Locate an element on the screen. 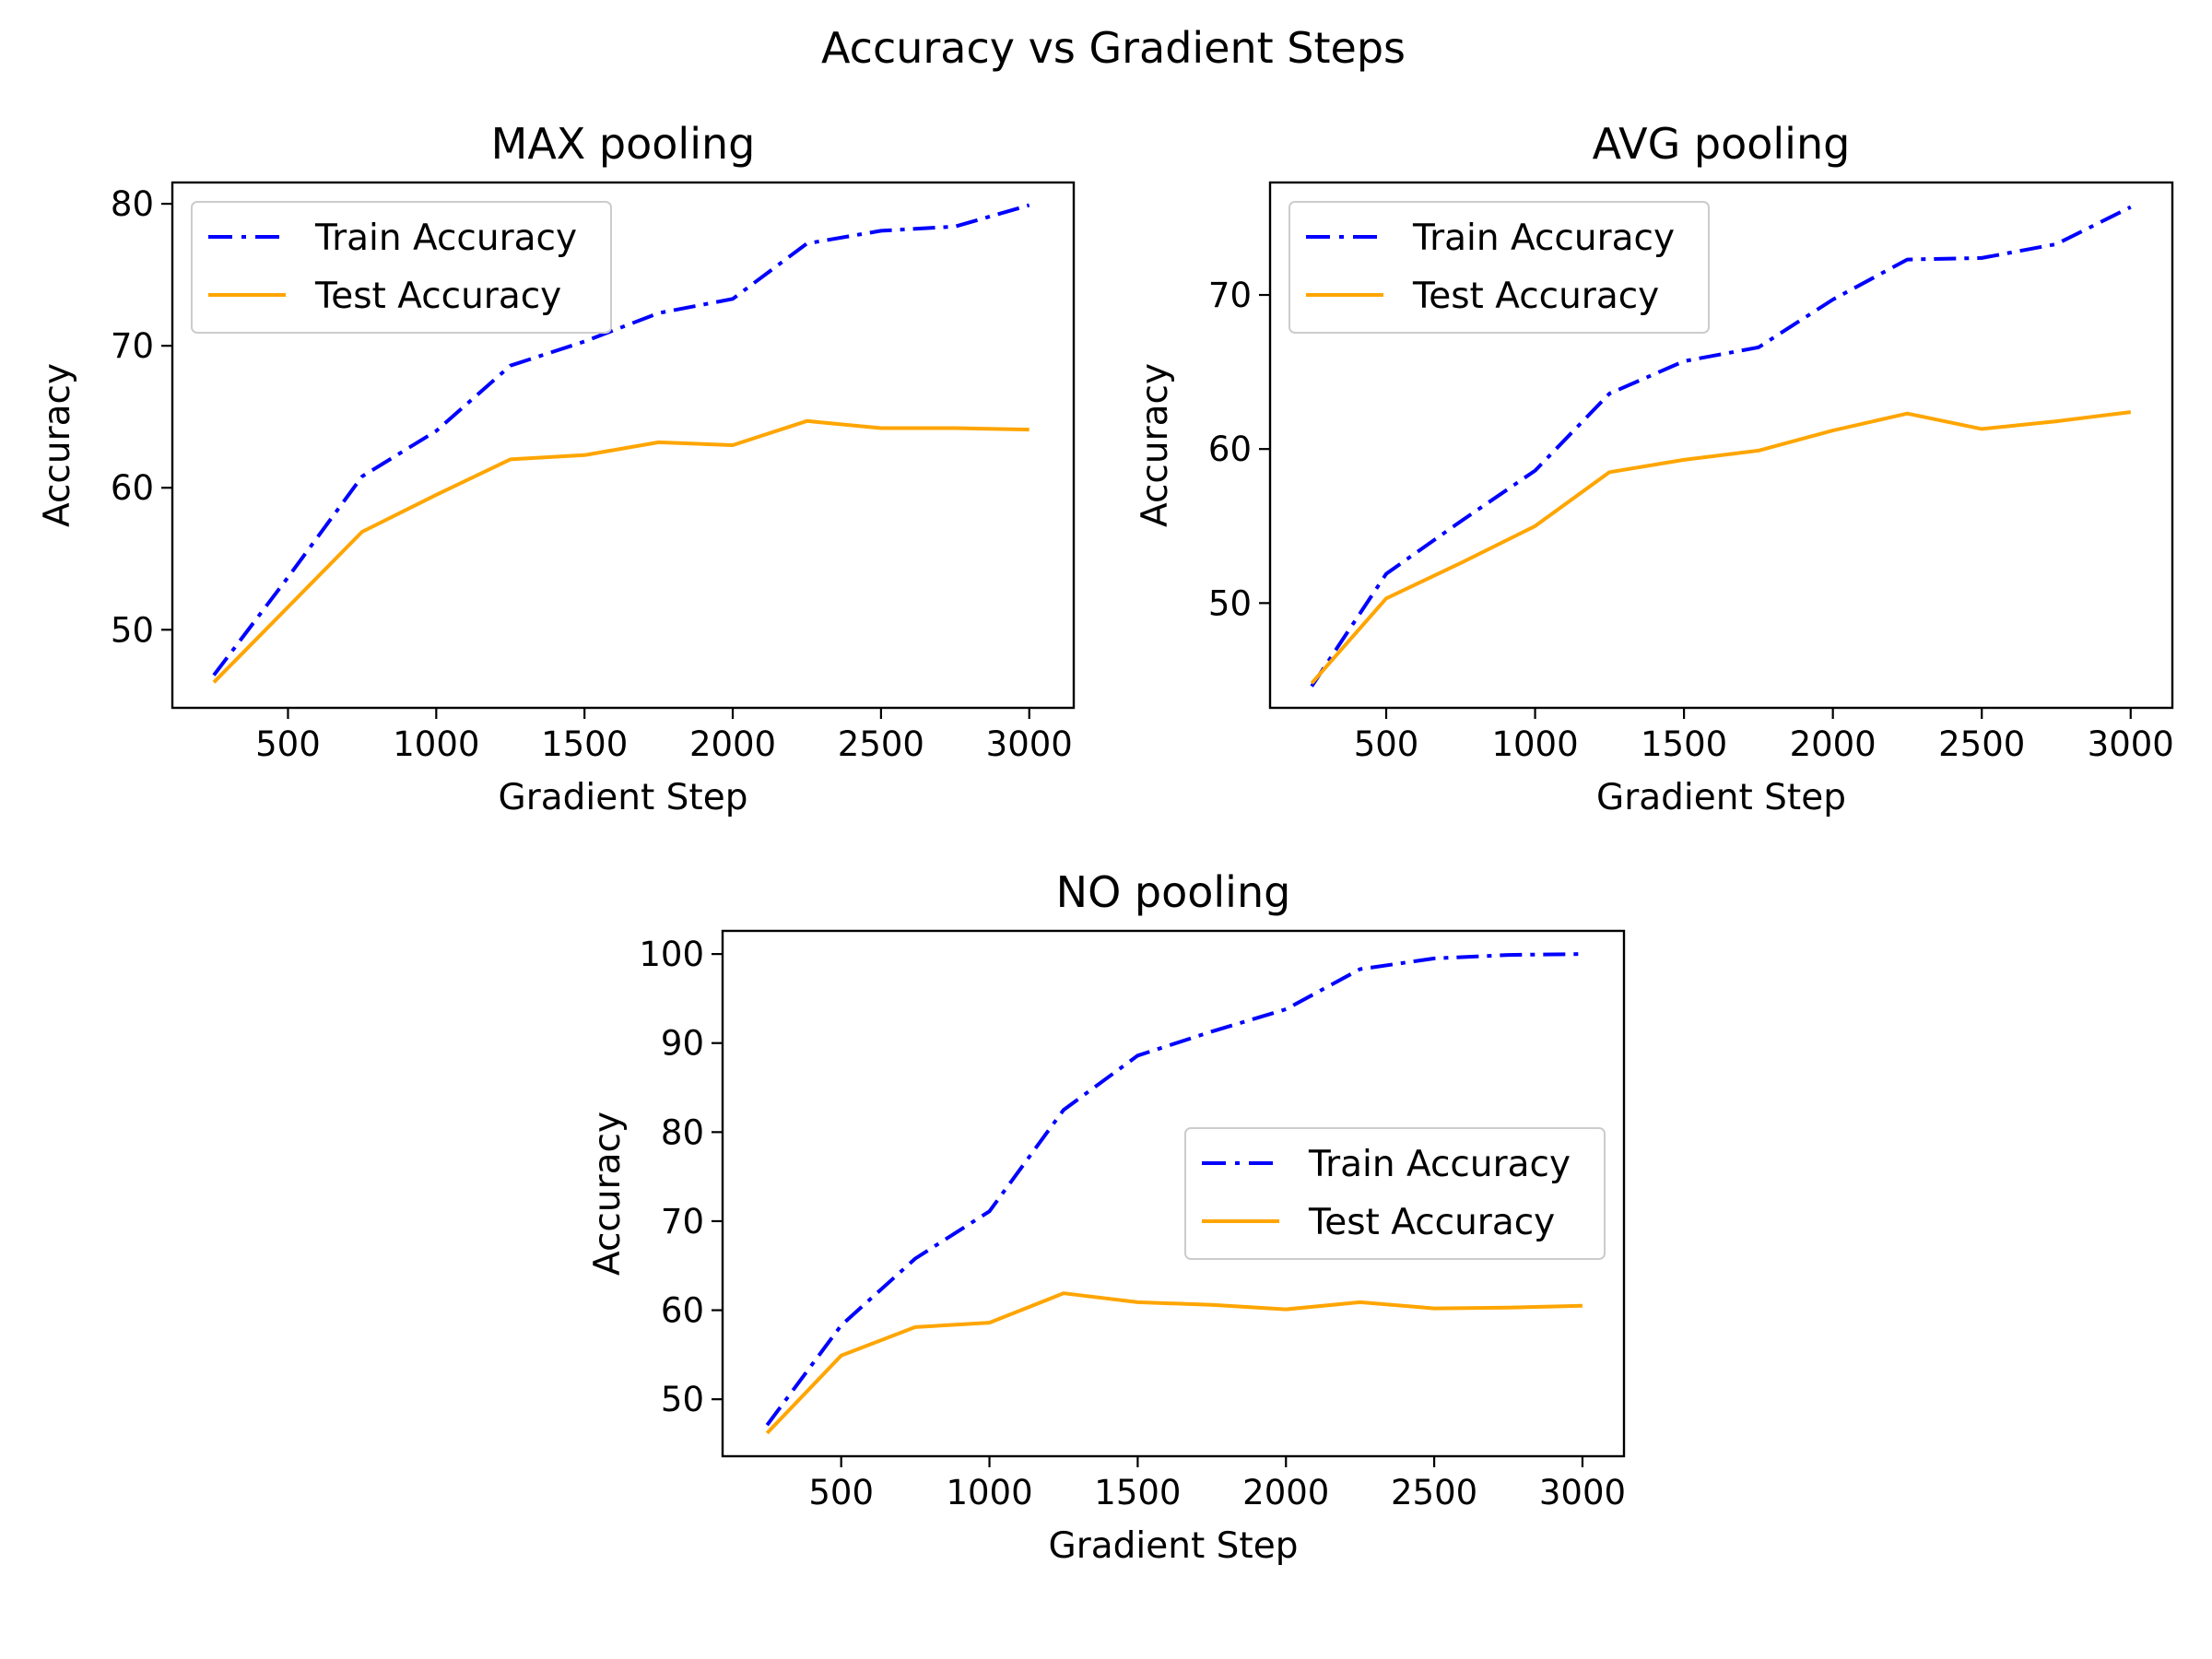  chart-title: AVG pooling is located at coordinates (1722, 144).